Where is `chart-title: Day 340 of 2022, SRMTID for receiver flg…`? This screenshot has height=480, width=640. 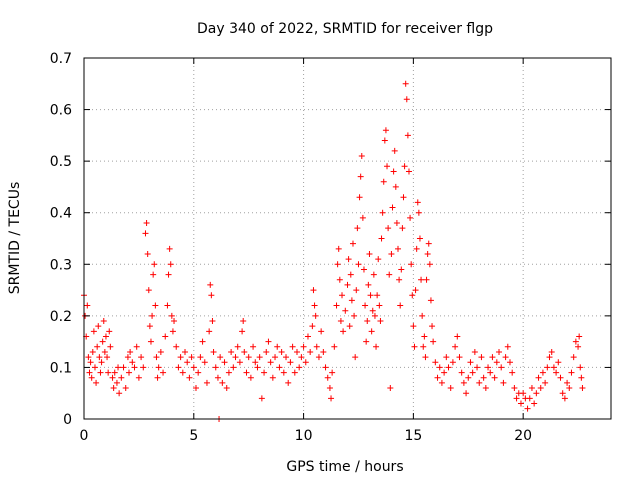
chart-title: Day 340 of 2022, SRMTID for receiver flg… is located at coordinates (345, 29).